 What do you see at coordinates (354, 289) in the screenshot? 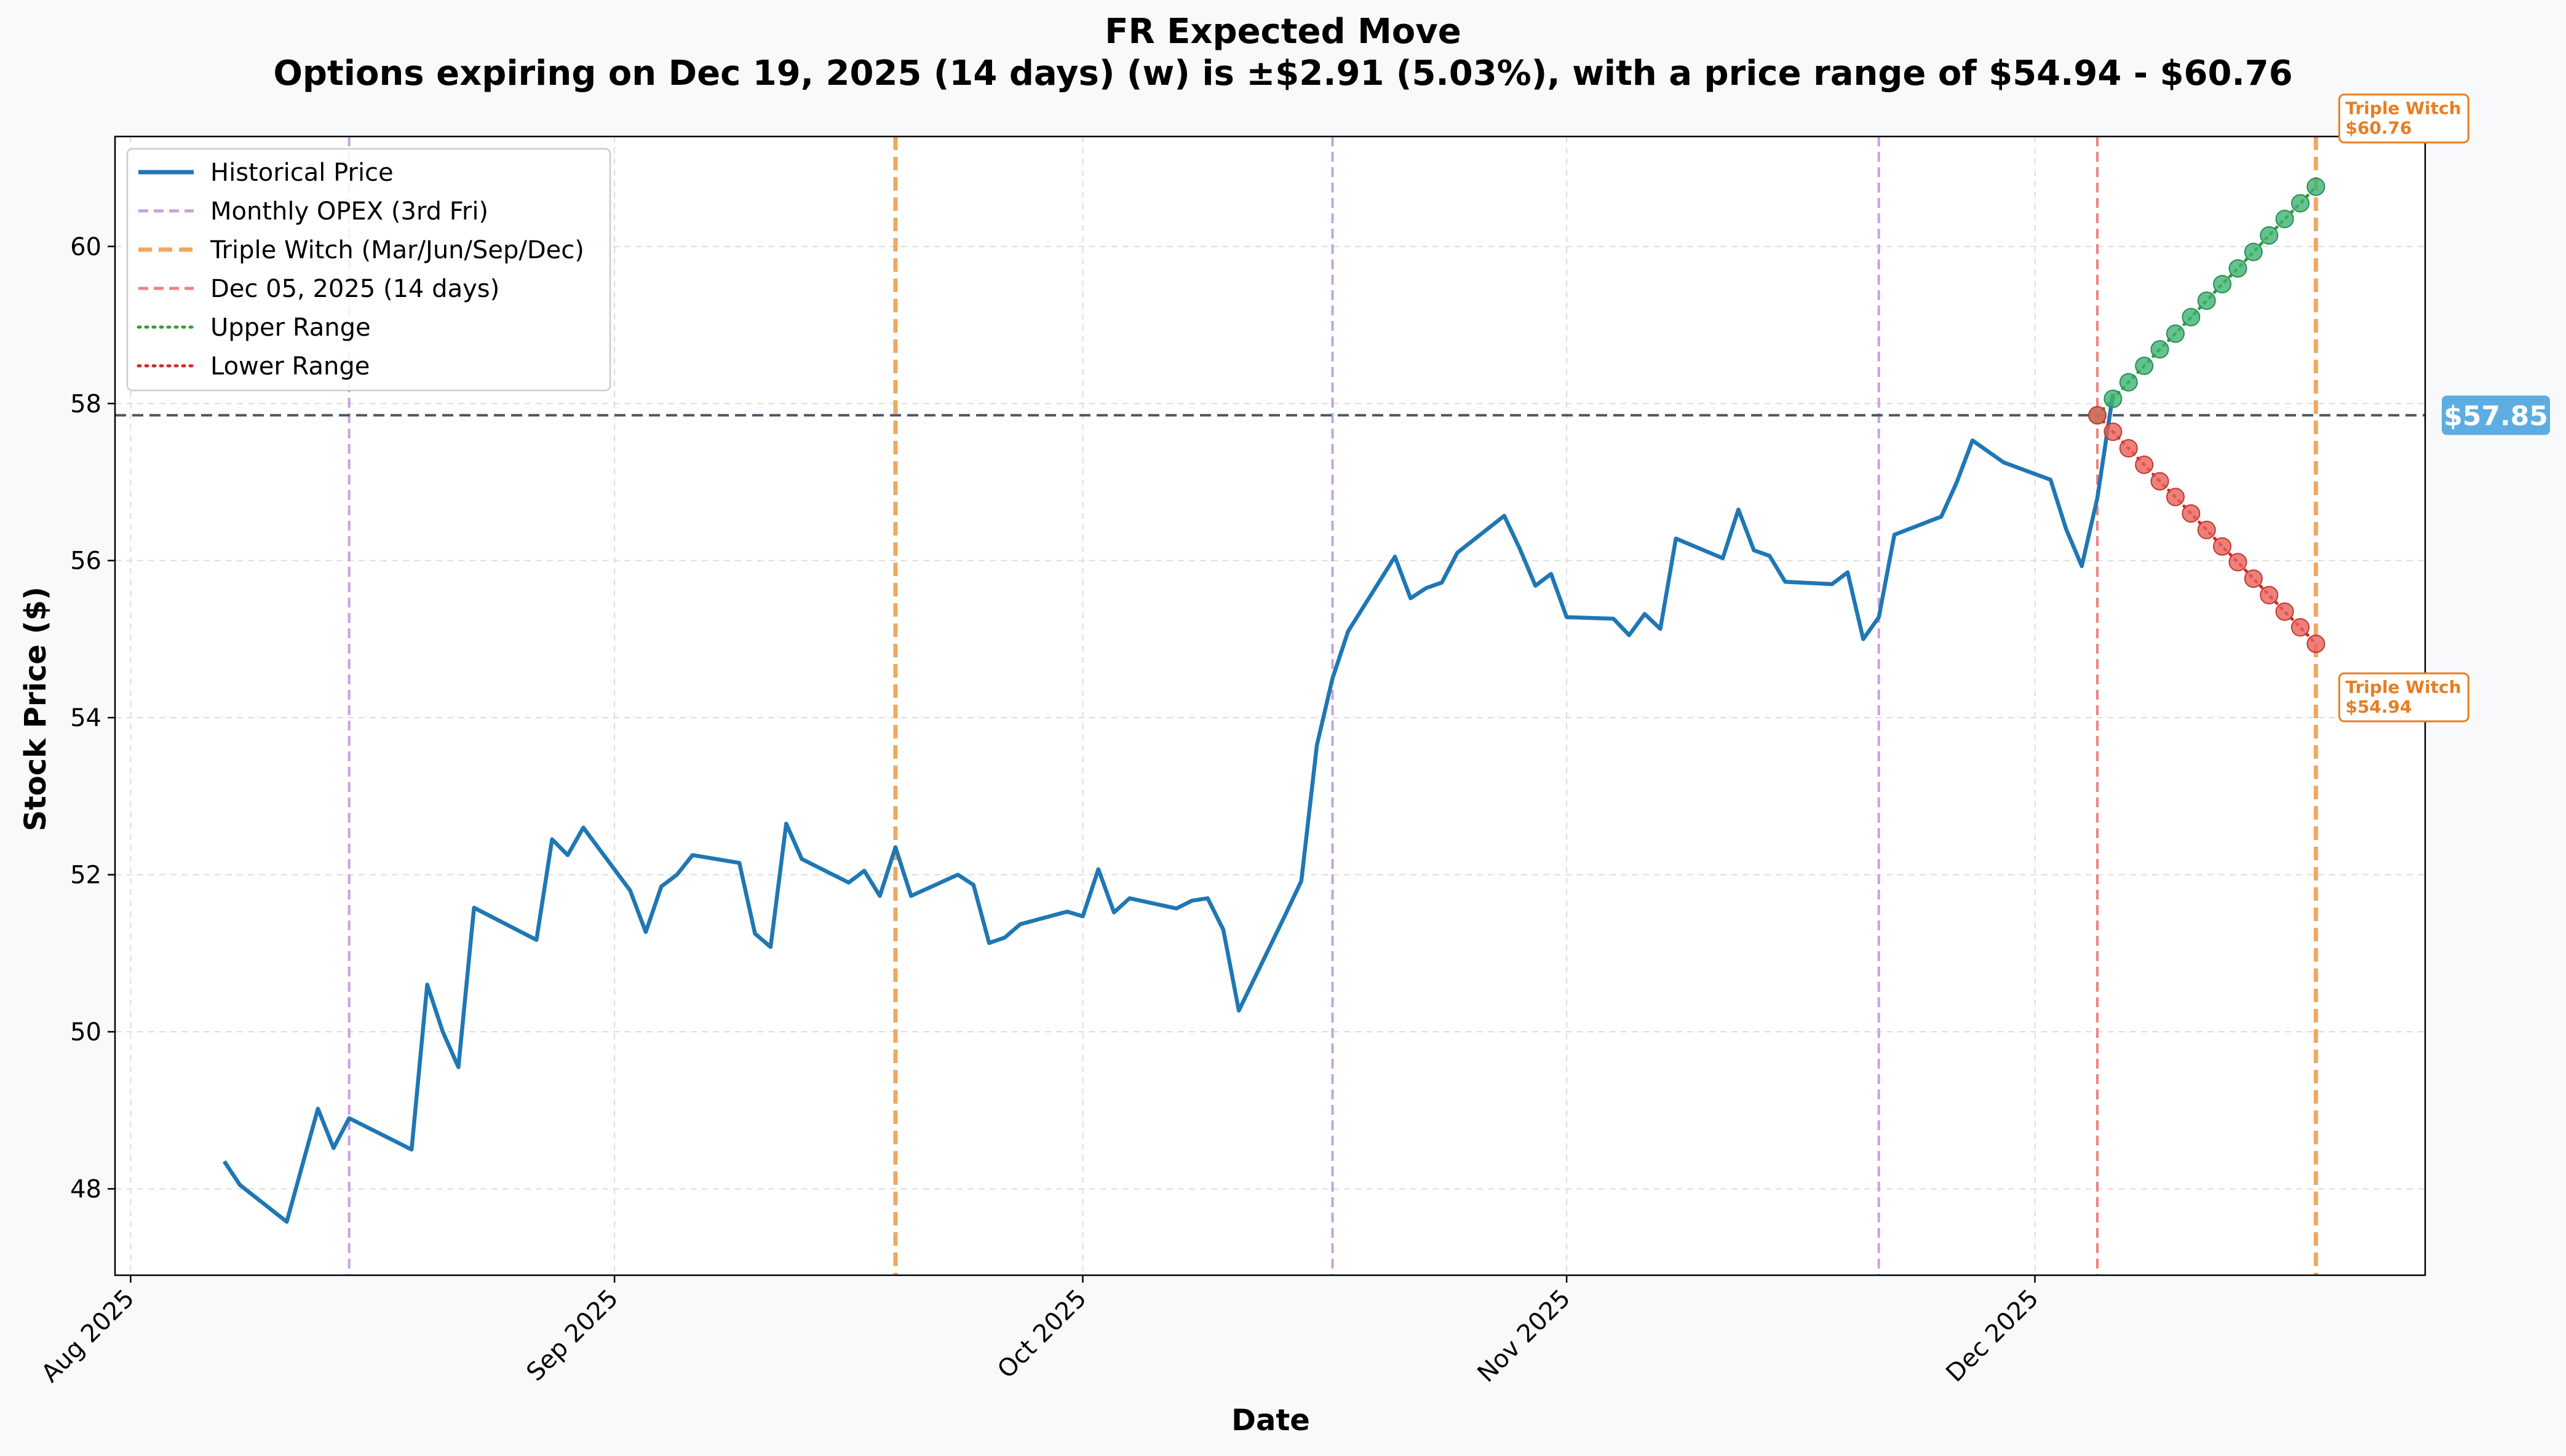
I see `legend-label: Dec 05, 2025 (14 days)` at bounding box center [354, 289].